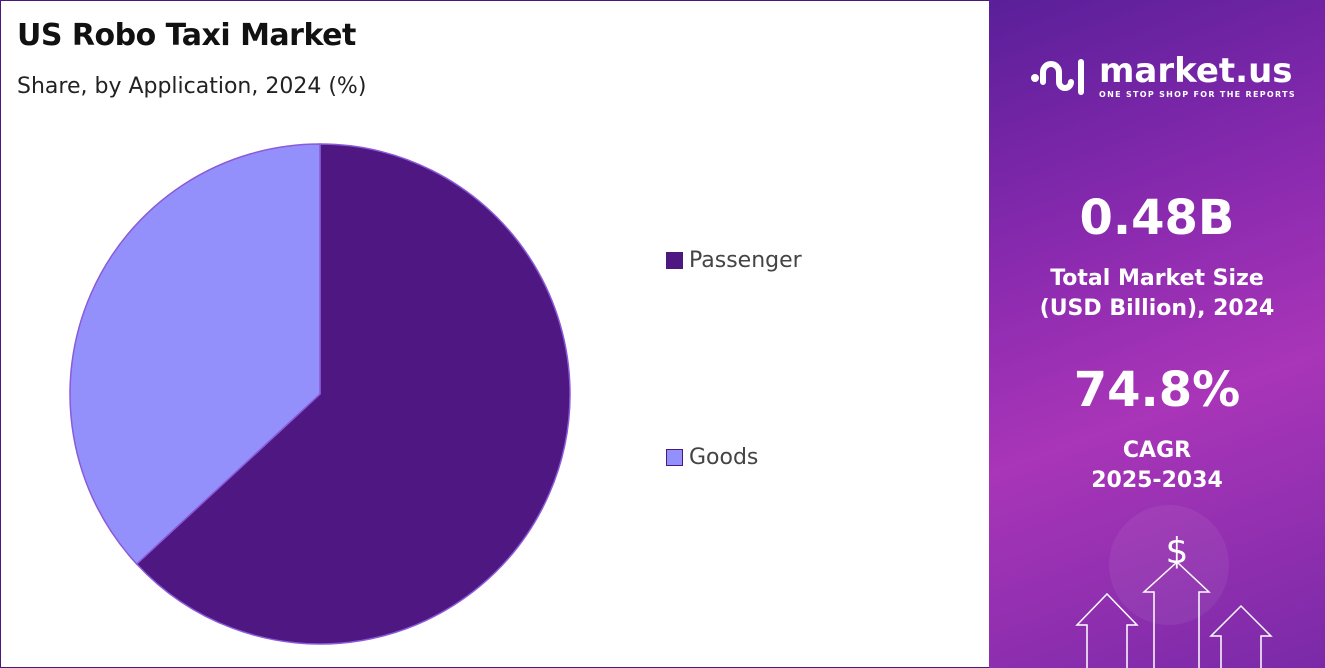 Image resolution: width=1325 pixels, height=668 pixels. Describe the element at coordinates (192, 86) in the screenshot. I see `chart-subtitle: Share, by Application, 2024 (%)` at that location.